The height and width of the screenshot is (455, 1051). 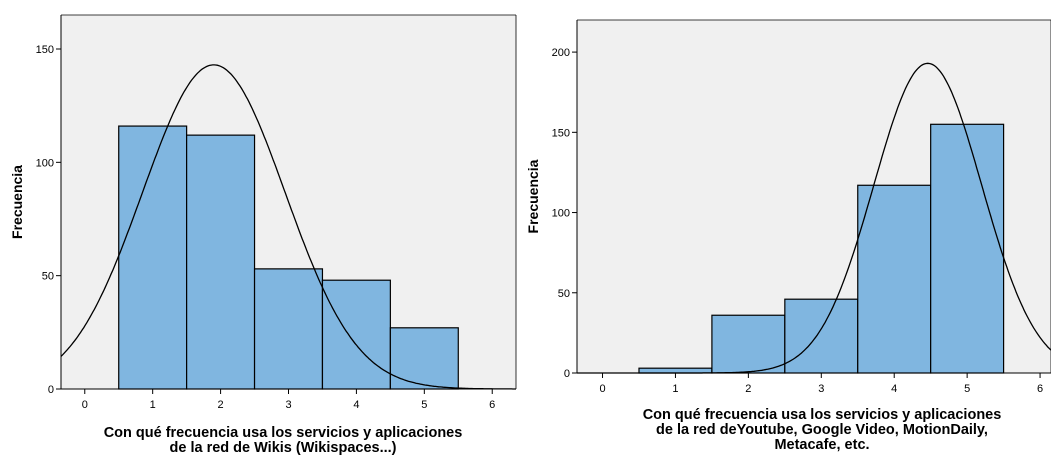 What do you see at coordinates (283, 447) in the screenshot?
I see `x-axis-label-line: de la red de Wikis (Wikispaces...)` at bounding box center [283, 447].